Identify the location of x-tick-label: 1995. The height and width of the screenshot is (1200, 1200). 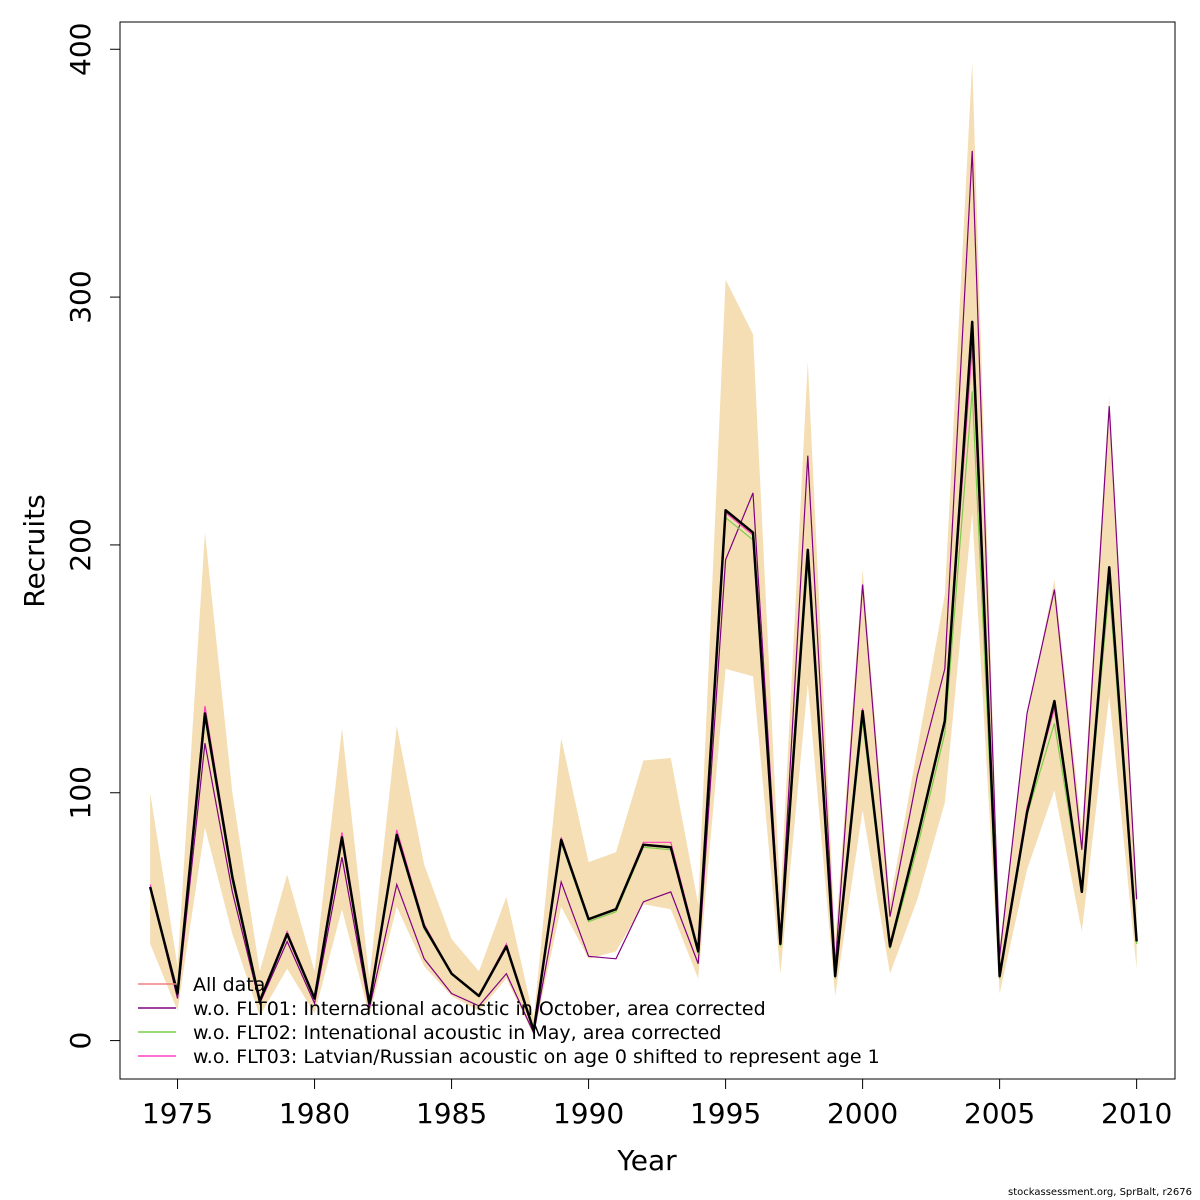
(725, 1113).